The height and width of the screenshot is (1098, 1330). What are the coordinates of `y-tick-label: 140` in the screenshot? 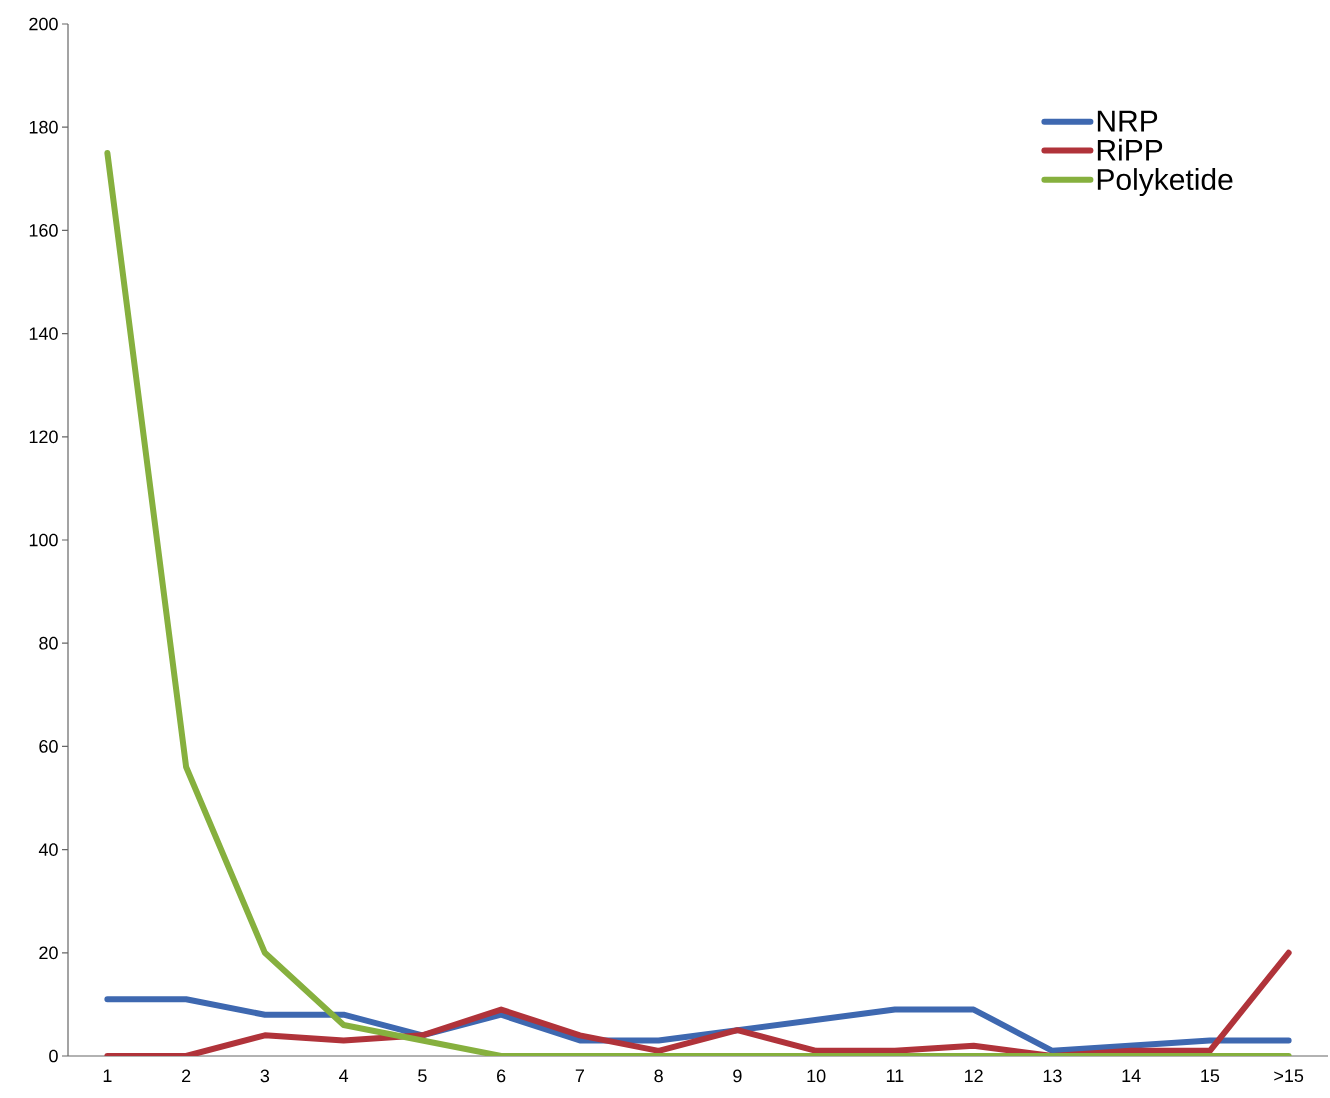 It's located at (43, 333).